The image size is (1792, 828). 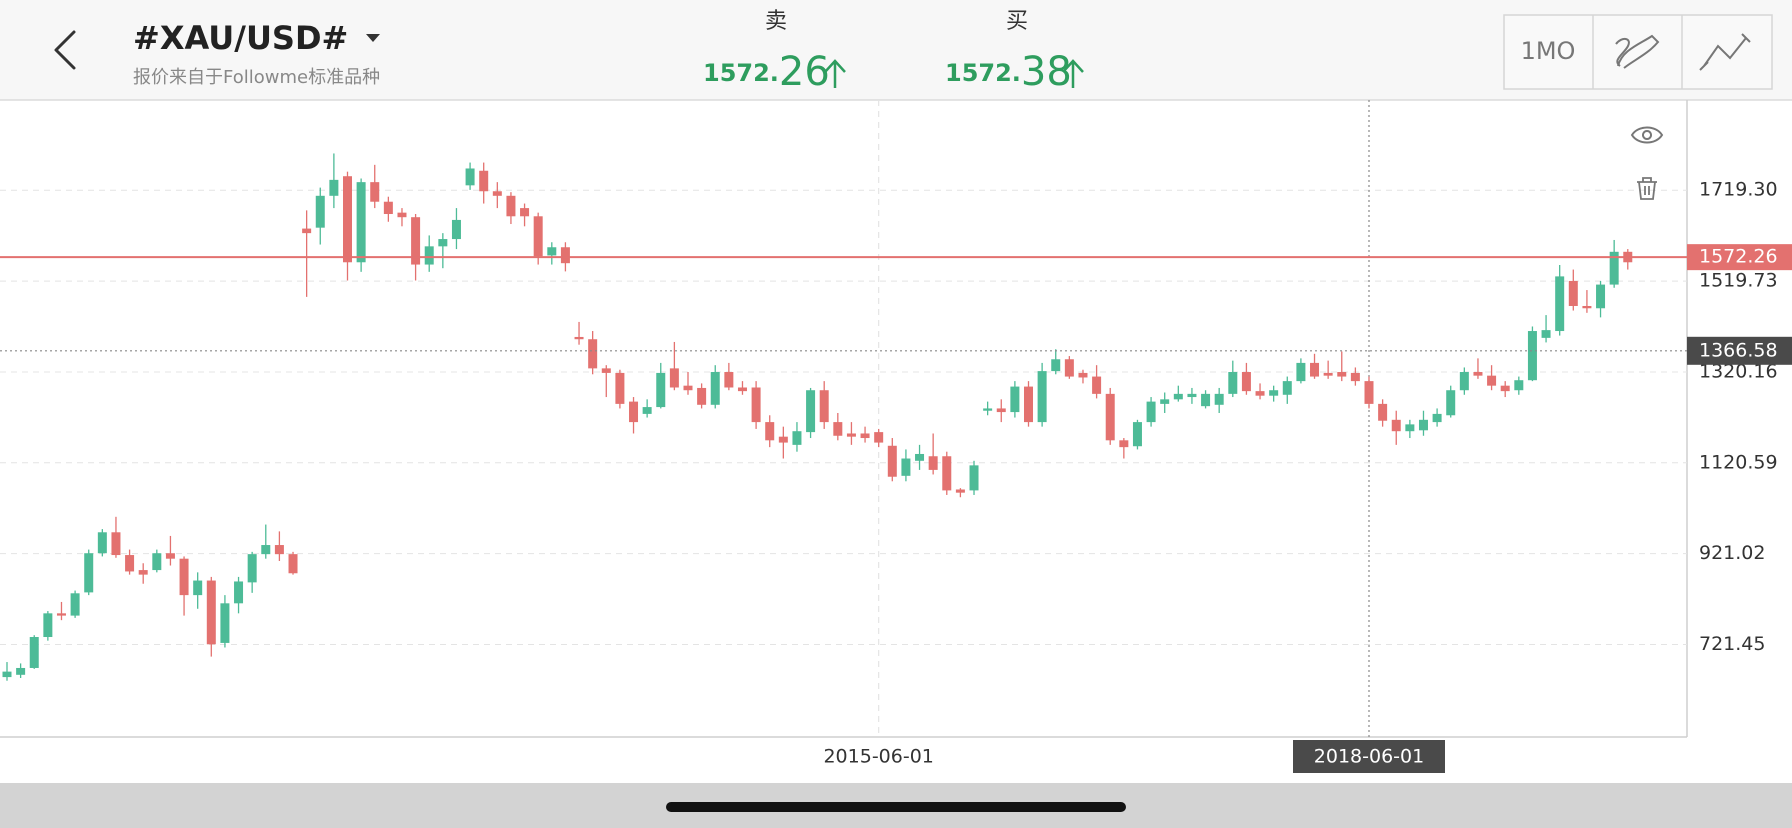 What do you see at coordinates (1647, 188) in the screenshot?
I see `delete-icon` at bounding box center [1647, 188].